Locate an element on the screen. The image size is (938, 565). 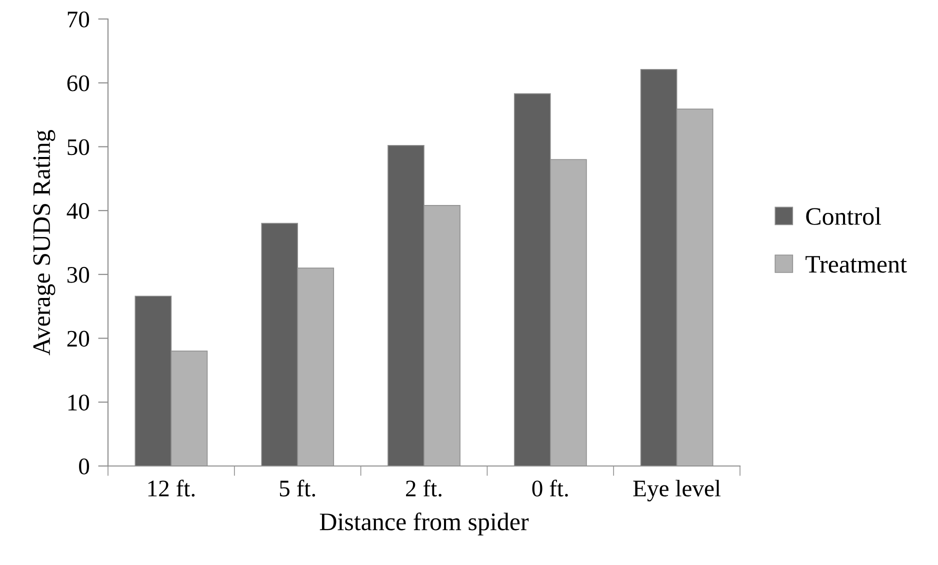
legend-label: Control is located at coordinates (844, 216).